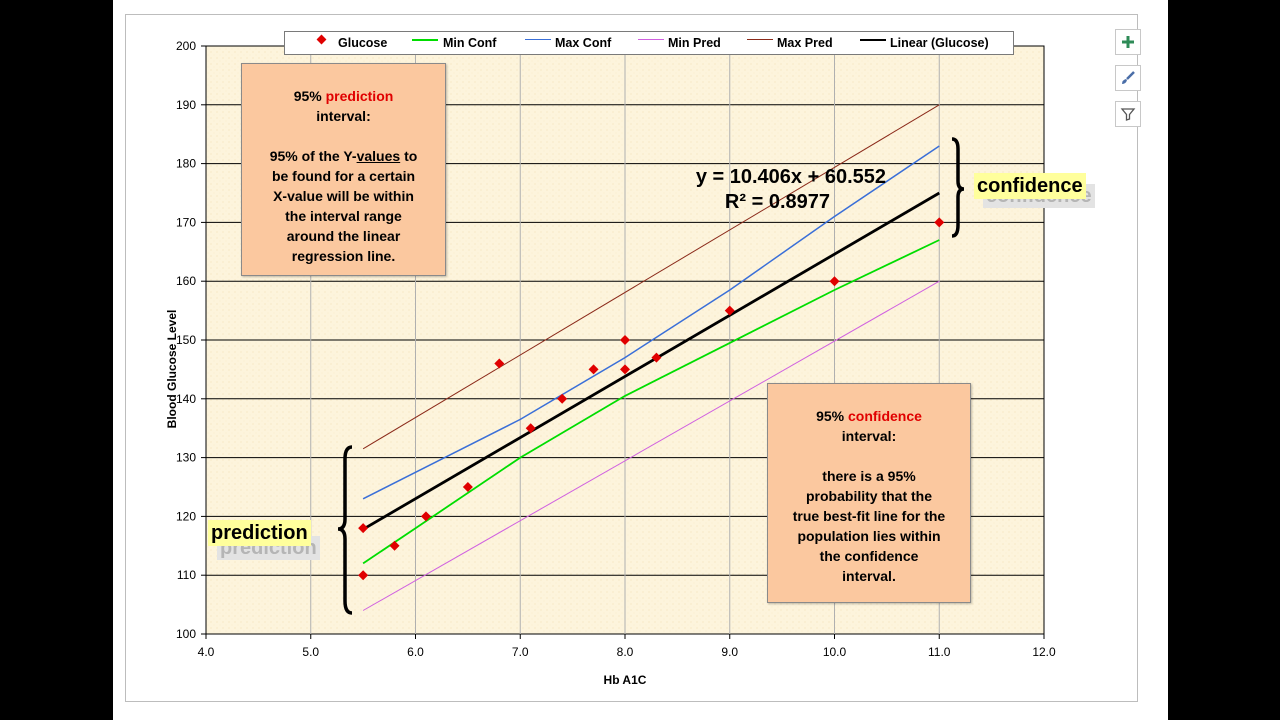 Image resolution: width=1280 pixels, height=720 pixels. Describe the element at coordinates (538, 39) in the screenshot. I see `legend-swatch-max-conf` at that location.